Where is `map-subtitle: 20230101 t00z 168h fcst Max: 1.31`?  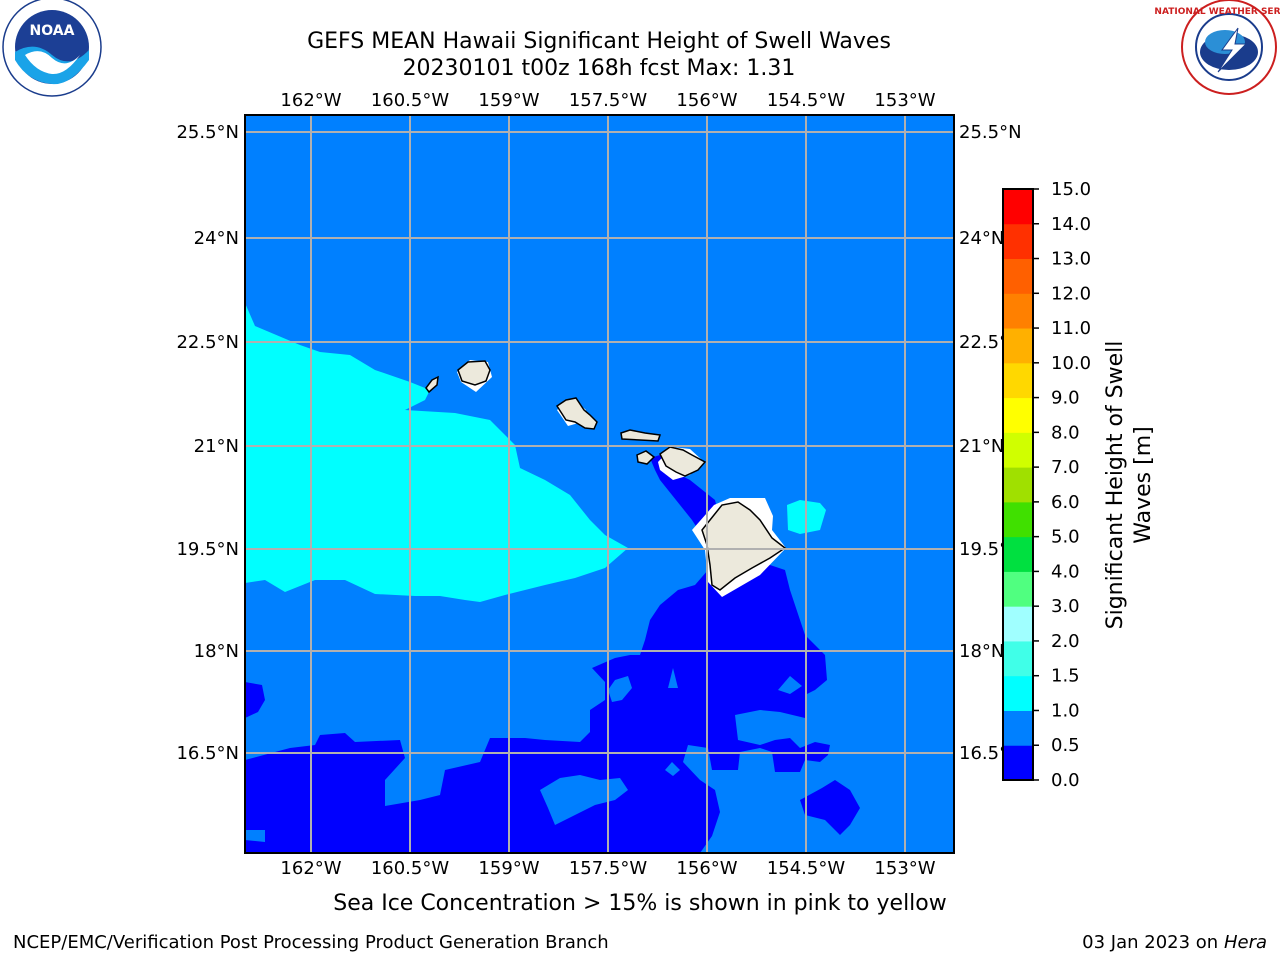
map-subtitle: 20230101 t00z 168h fcst Max: 1.31 is located at coordinates (599, 68).